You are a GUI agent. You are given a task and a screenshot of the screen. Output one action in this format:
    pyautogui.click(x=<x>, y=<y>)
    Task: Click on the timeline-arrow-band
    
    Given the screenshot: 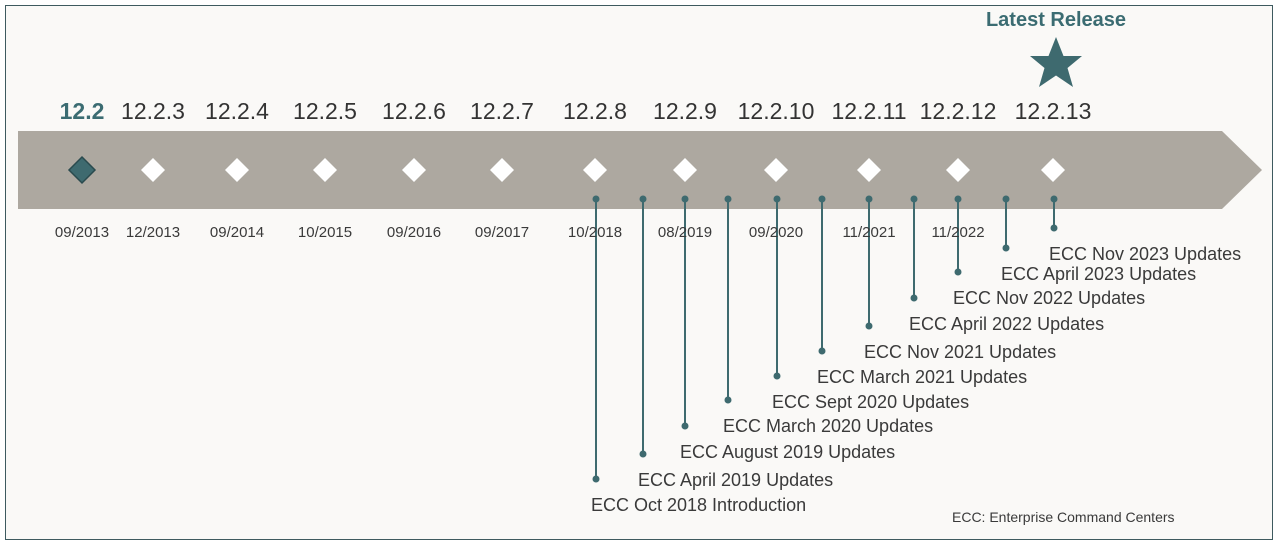 What is the action you would take?
    pyautogui.click(x=640, y=170)
    